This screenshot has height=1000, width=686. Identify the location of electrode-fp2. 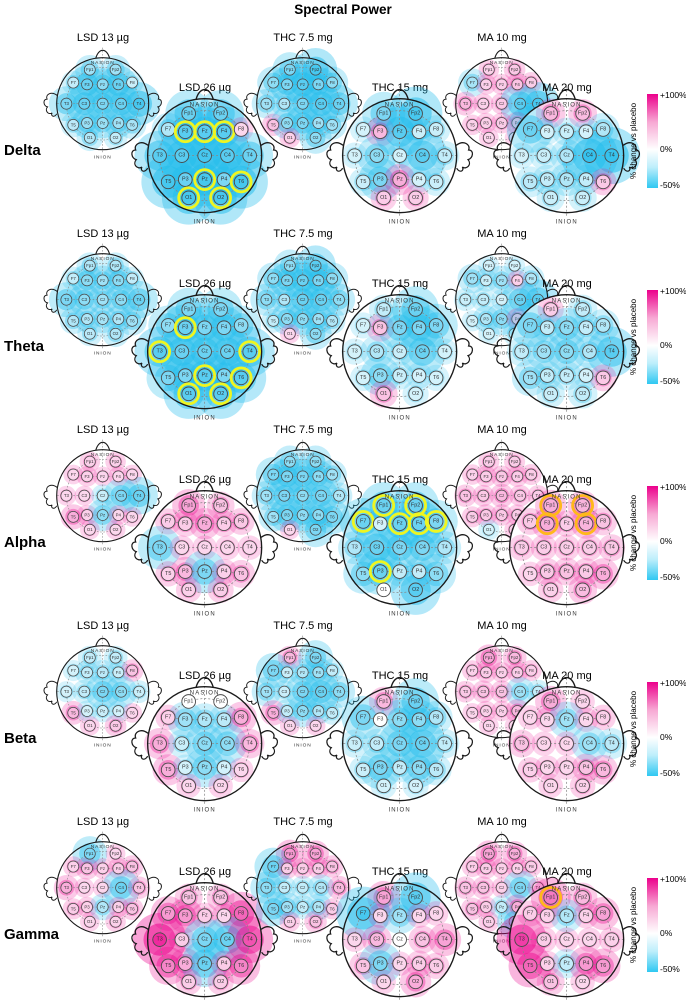
(315, 462).